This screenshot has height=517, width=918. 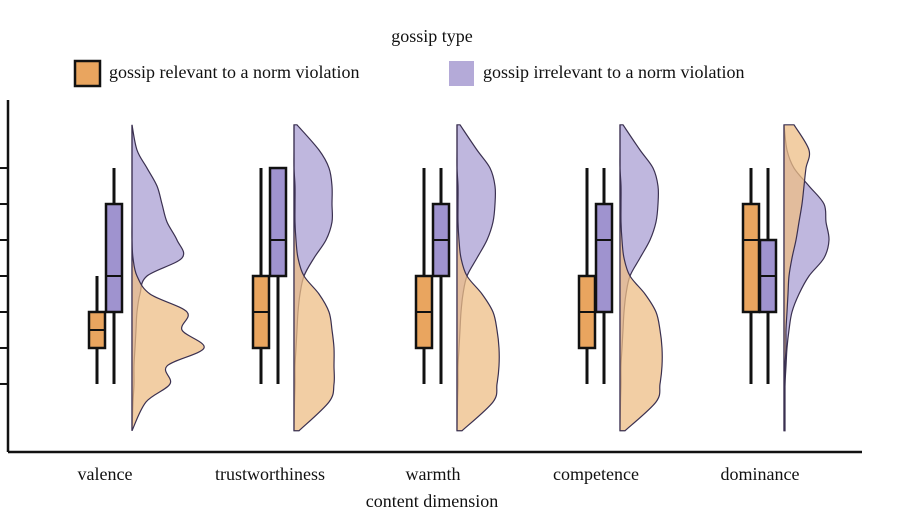 What do you see at coordinates (760, 474) in the screenshot?
I see `x-tick-label: dominance` at bounding box center [760, 474].